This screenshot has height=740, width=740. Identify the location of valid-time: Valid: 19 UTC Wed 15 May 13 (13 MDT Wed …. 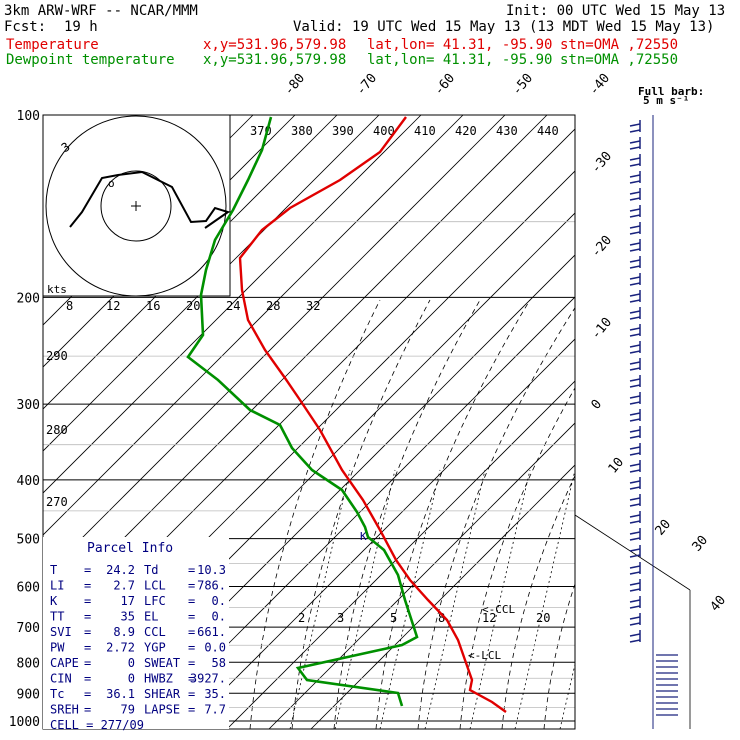
(504, 27).